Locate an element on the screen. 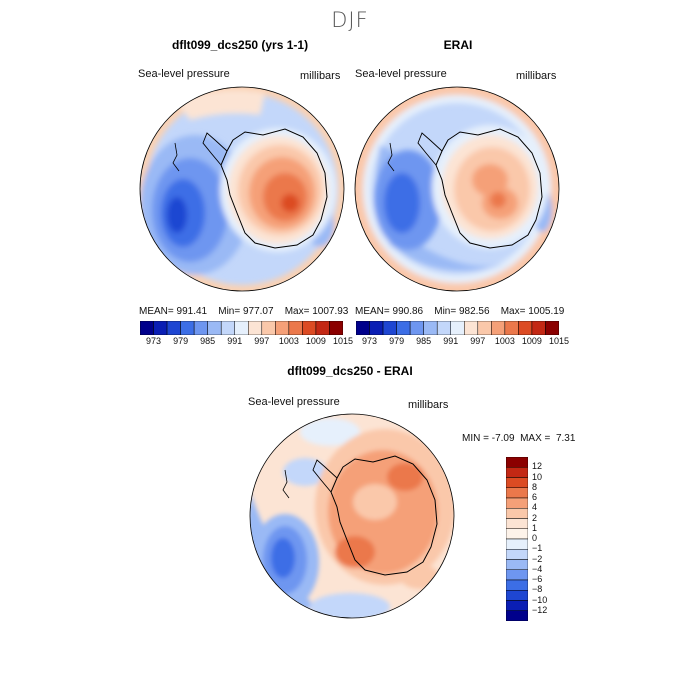 The width and height of the screenshot is (700, 700). diff-colorbar is located at coordinates (517, 539).